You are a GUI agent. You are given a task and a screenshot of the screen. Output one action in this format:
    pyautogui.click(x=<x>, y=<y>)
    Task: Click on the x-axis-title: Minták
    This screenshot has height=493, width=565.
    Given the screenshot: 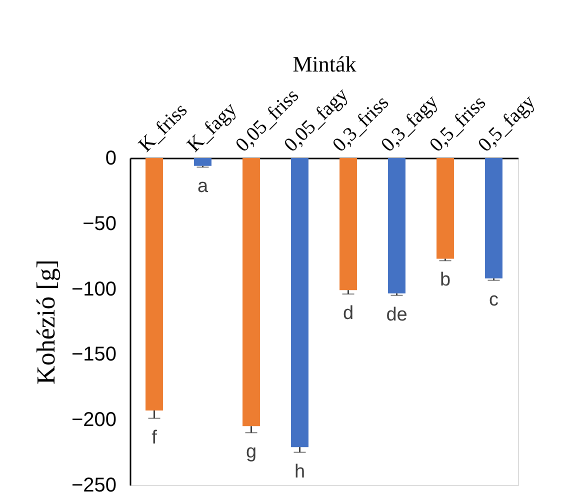 What is the action you would take?
    pyautogui.click(x=324, y=63)
    